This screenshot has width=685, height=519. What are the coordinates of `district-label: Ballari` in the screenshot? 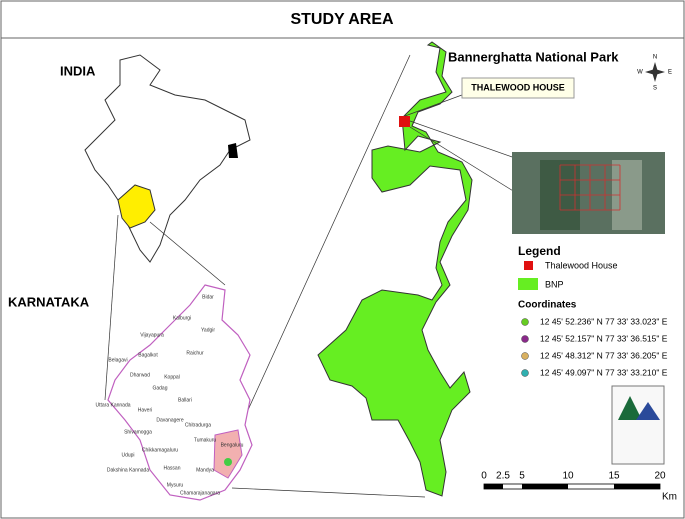 It's located at (185, 400).